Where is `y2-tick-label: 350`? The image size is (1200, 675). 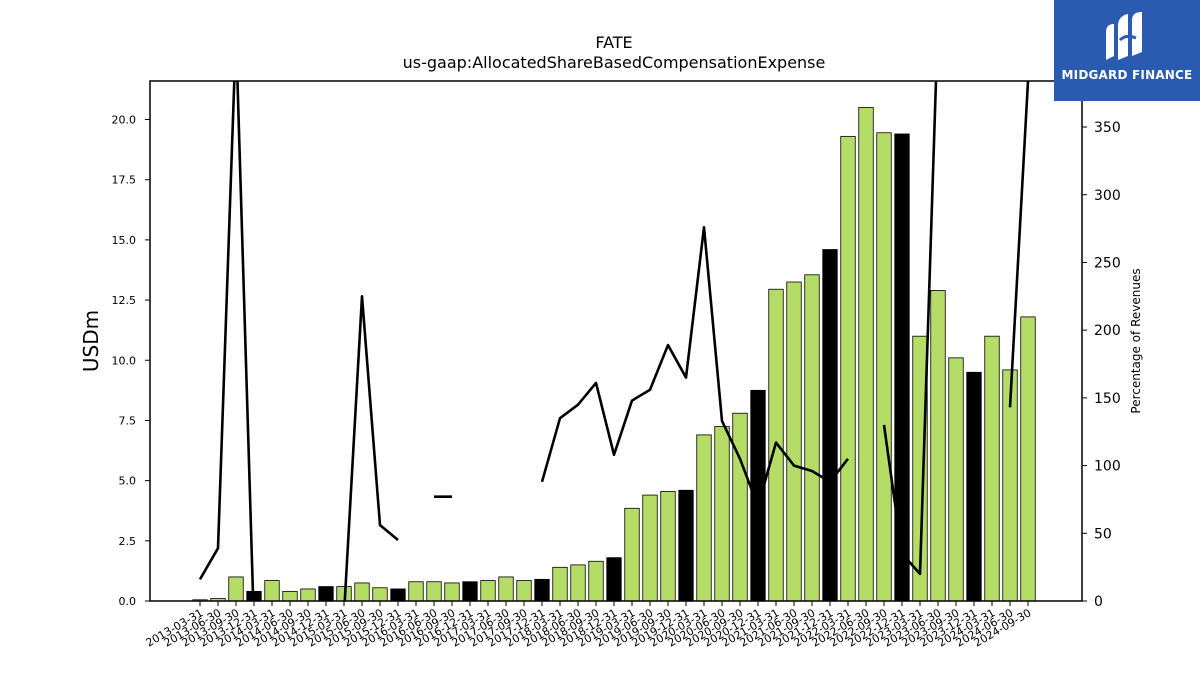
y2-tick-label: 350 is located at coordinates (1107, 128).